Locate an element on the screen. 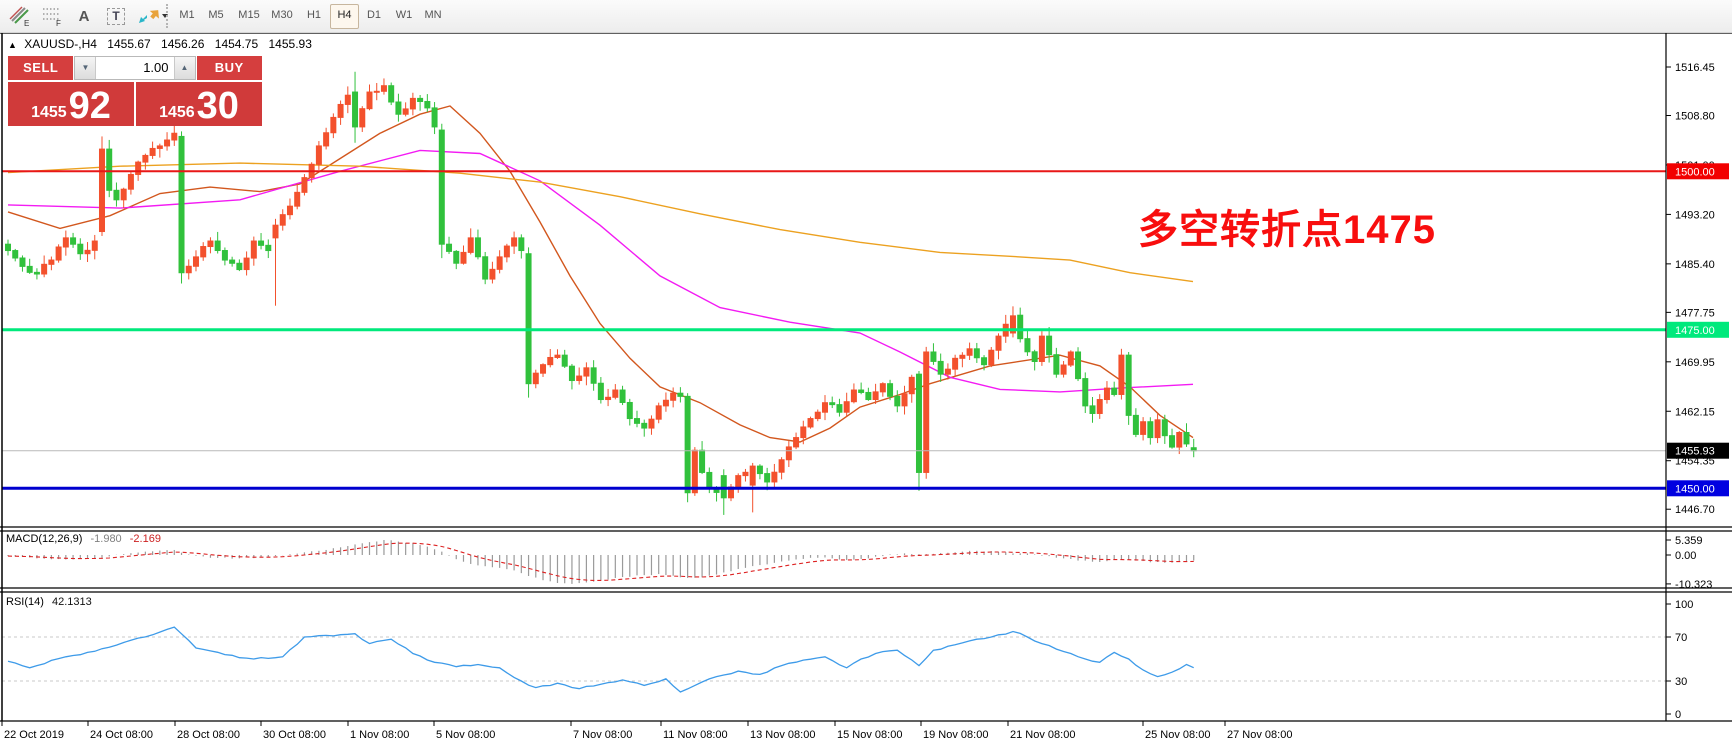  svg-text: E is located at coordinates (26, 23).